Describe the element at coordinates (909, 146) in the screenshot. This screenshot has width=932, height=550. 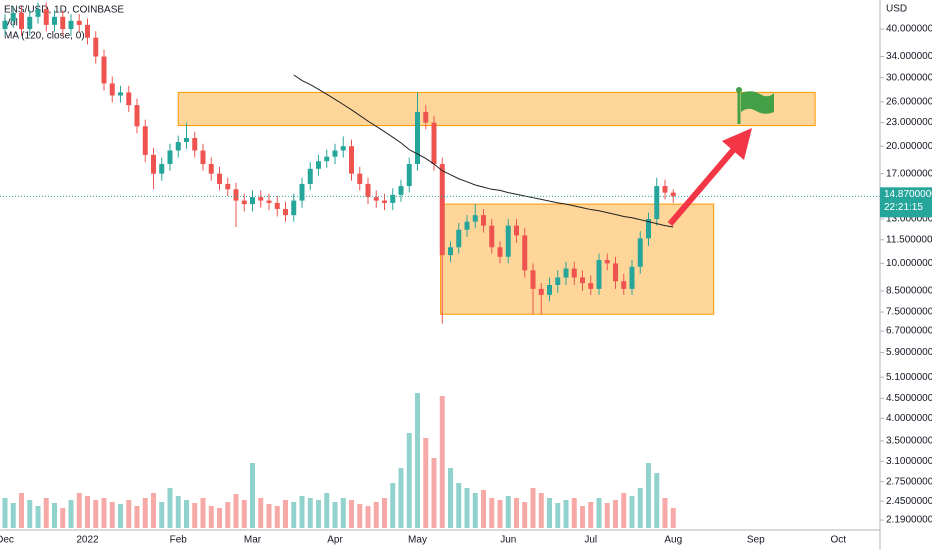
I see `y-tick-label: 20.00000000` at that location.